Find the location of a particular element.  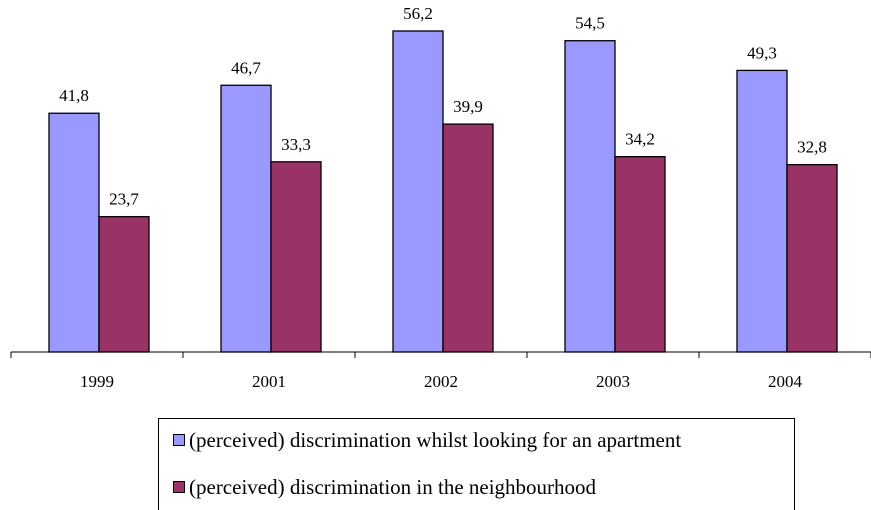

bar-neighbourhood-1999 is located at coordinates (124, 284).